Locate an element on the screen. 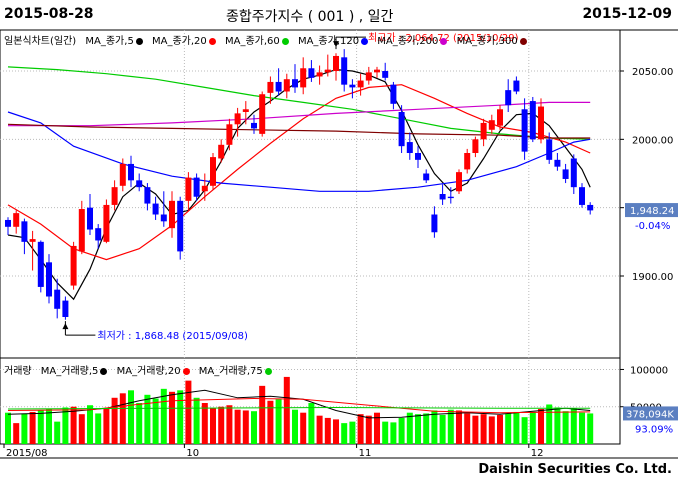 This screenshot has width=678, height=484. legend-item-ma200: MA_종가,200 is located at coordinates (412, 41).